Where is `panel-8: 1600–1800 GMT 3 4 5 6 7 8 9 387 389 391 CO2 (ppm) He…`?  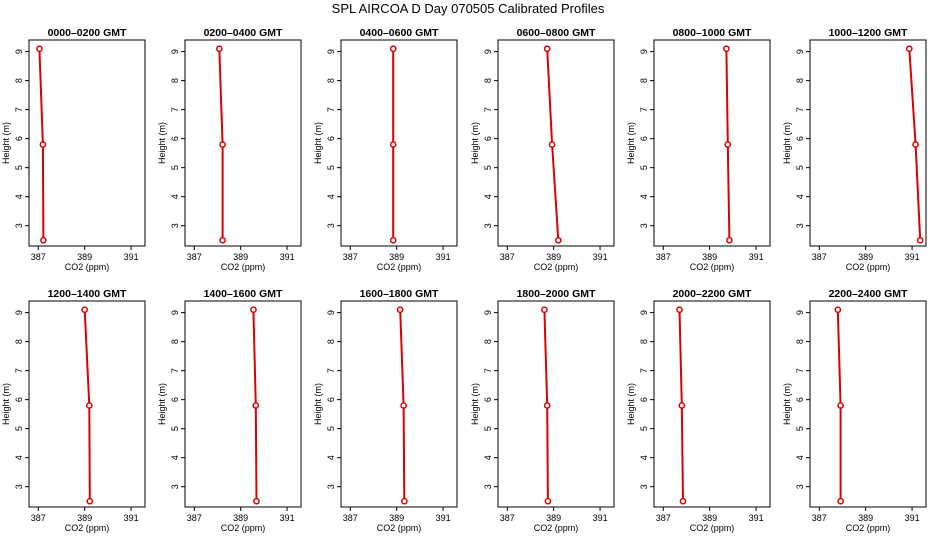
panel-8: 1600–1800 GMT 3 4 5 6 7 8 9 387 389 391 CO2 (ppm) He… is located at coordinates (385, 410).